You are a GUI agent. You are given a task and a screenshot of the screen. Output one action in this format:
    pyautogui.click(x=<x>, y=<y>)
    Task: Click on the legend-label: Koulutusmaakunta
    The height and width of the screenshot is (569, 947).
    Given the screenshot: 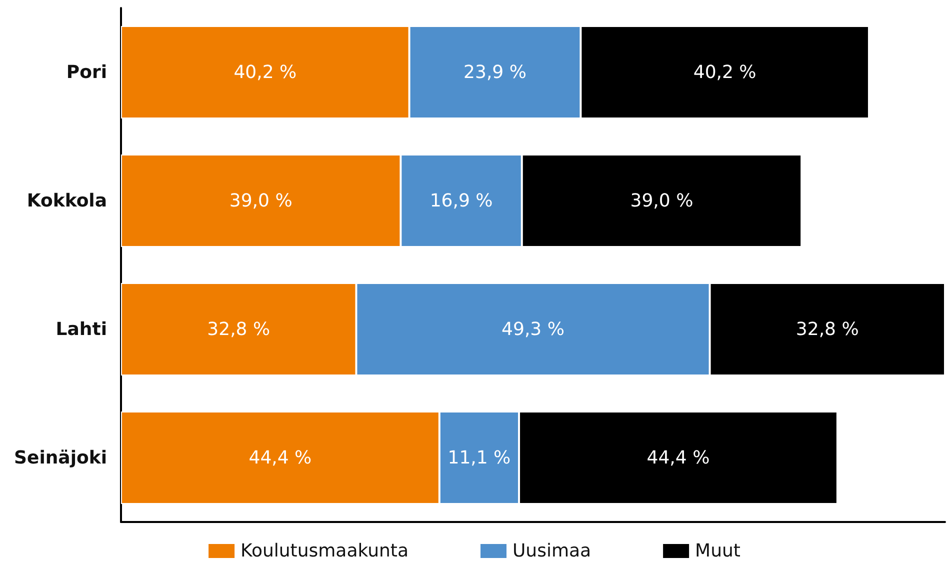 What is the action you would take?
    pyautogui.click(x=324, y=551)
    